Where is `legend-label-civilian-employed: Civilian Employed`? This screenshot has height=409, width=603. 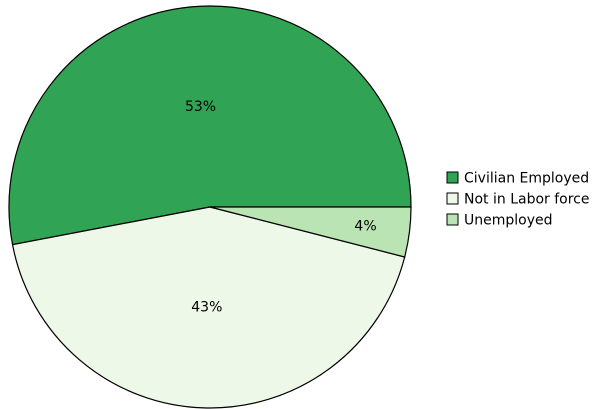
legend-label-civilian-employed: Civilian Employed is located at coordinates (526, 179).